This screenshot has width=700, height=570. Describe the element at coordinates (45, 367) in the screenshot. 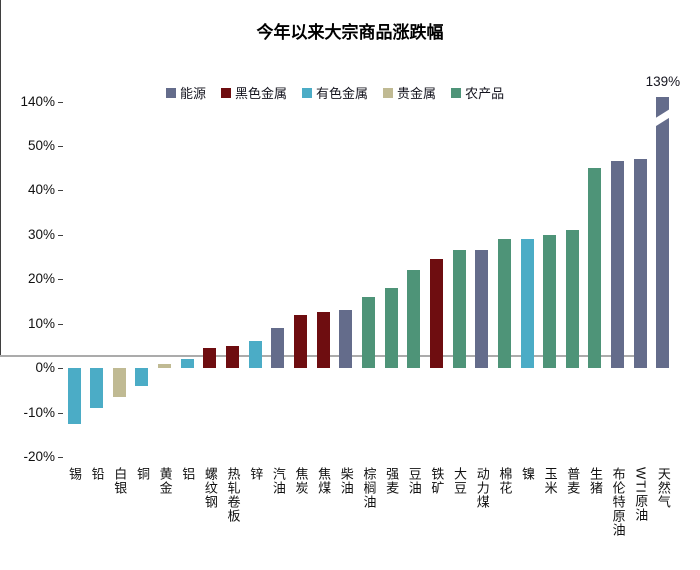

I see `y-tick-label: 0%` at that location.